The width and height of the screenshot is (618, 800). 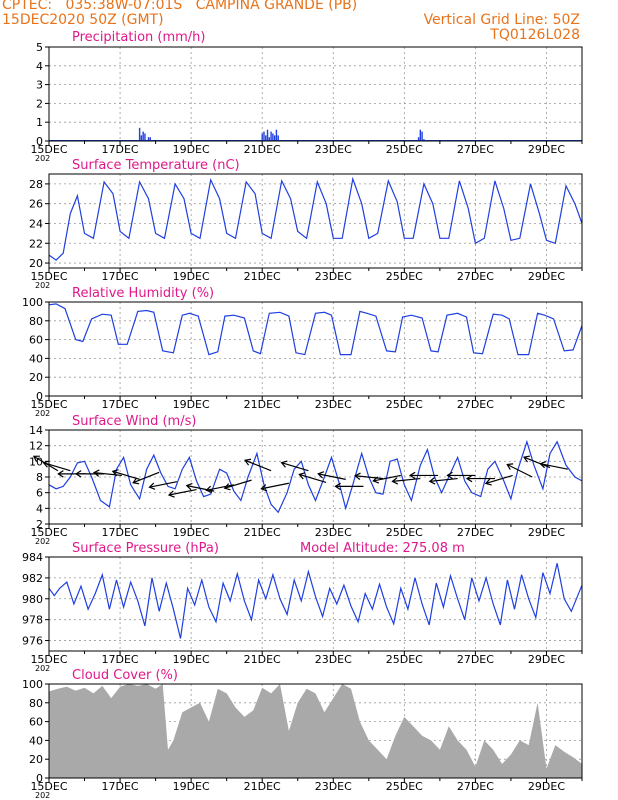 What do you see at coordinates (404, 404) in the screenshot?
I see `humidity-xtick-label: 25DEC` at bounding box center [404, 404].